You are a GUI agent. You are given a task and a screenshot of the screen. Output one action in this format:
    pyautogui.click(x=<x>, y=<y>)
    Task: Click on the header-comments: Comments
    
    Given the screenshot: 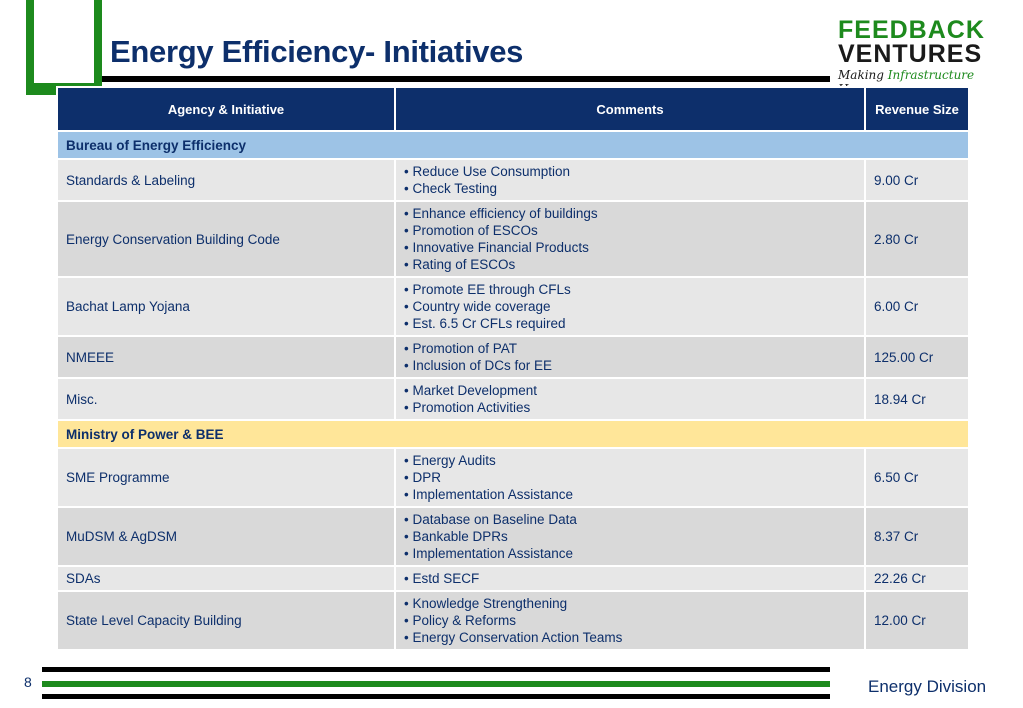 What is the action you would take?
    pyautogui.click(x=630, y=109)
    